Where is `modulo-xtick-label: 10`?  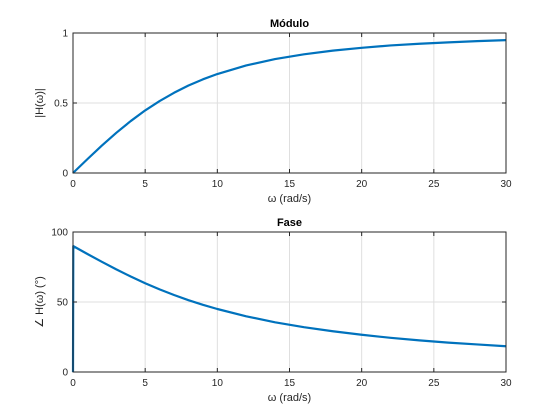
modulo-xtick-label: 10 is located at coordinates (218, 184).